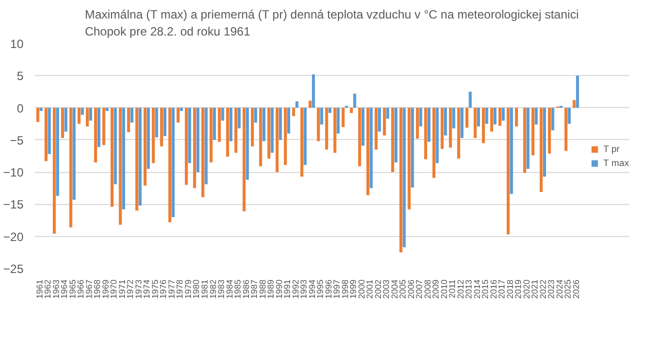 This screenshot has width=669, height=337. What do you see at coordinates (187, 289) in the screenshot?
I see `x-tick-label: 1979` at bounding box center [187, 289].